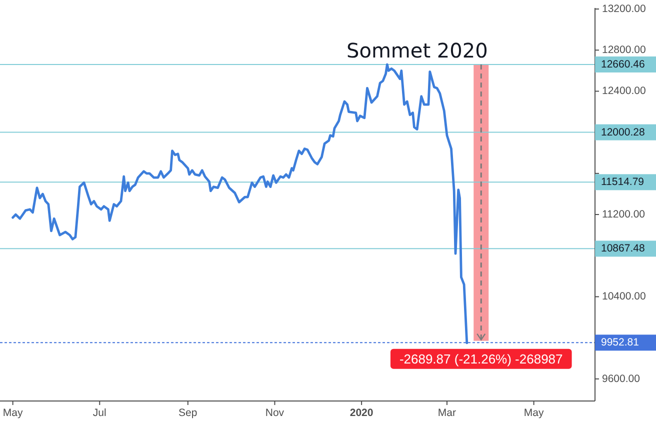 This screenshot has height=421, width=656. Describe the element at coordinates (624, 91) in the screenshot. I see `y-tick-label: 12400.00` at that location.